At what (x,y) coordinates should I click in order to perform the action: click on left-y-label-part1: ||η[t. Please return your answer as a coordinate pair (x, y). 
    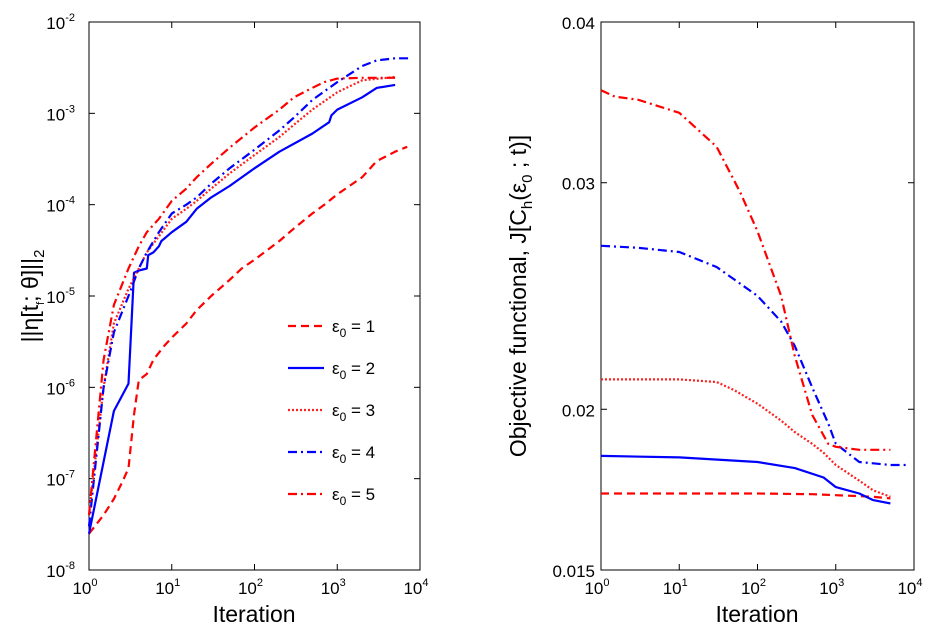
    Looking at the image, I should click on (30, 323).